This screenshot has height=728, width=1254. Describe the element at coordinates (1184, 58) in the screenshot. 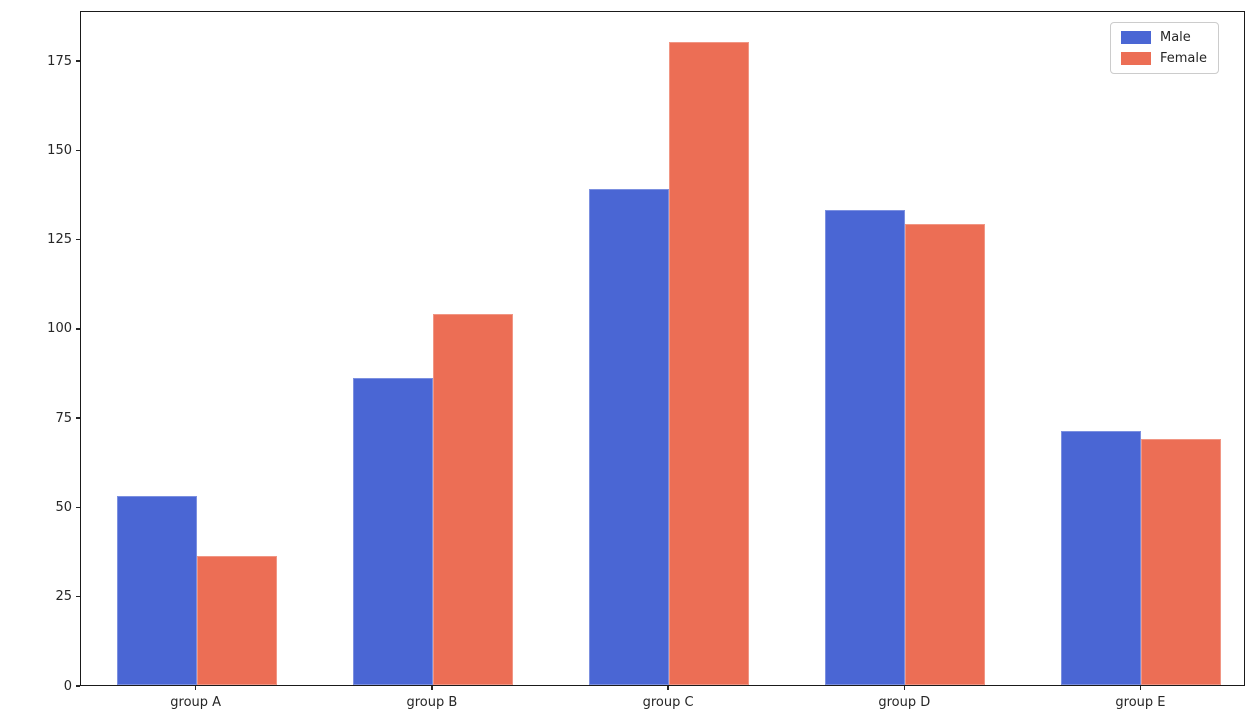

I see `legend-label: Female` at that location.